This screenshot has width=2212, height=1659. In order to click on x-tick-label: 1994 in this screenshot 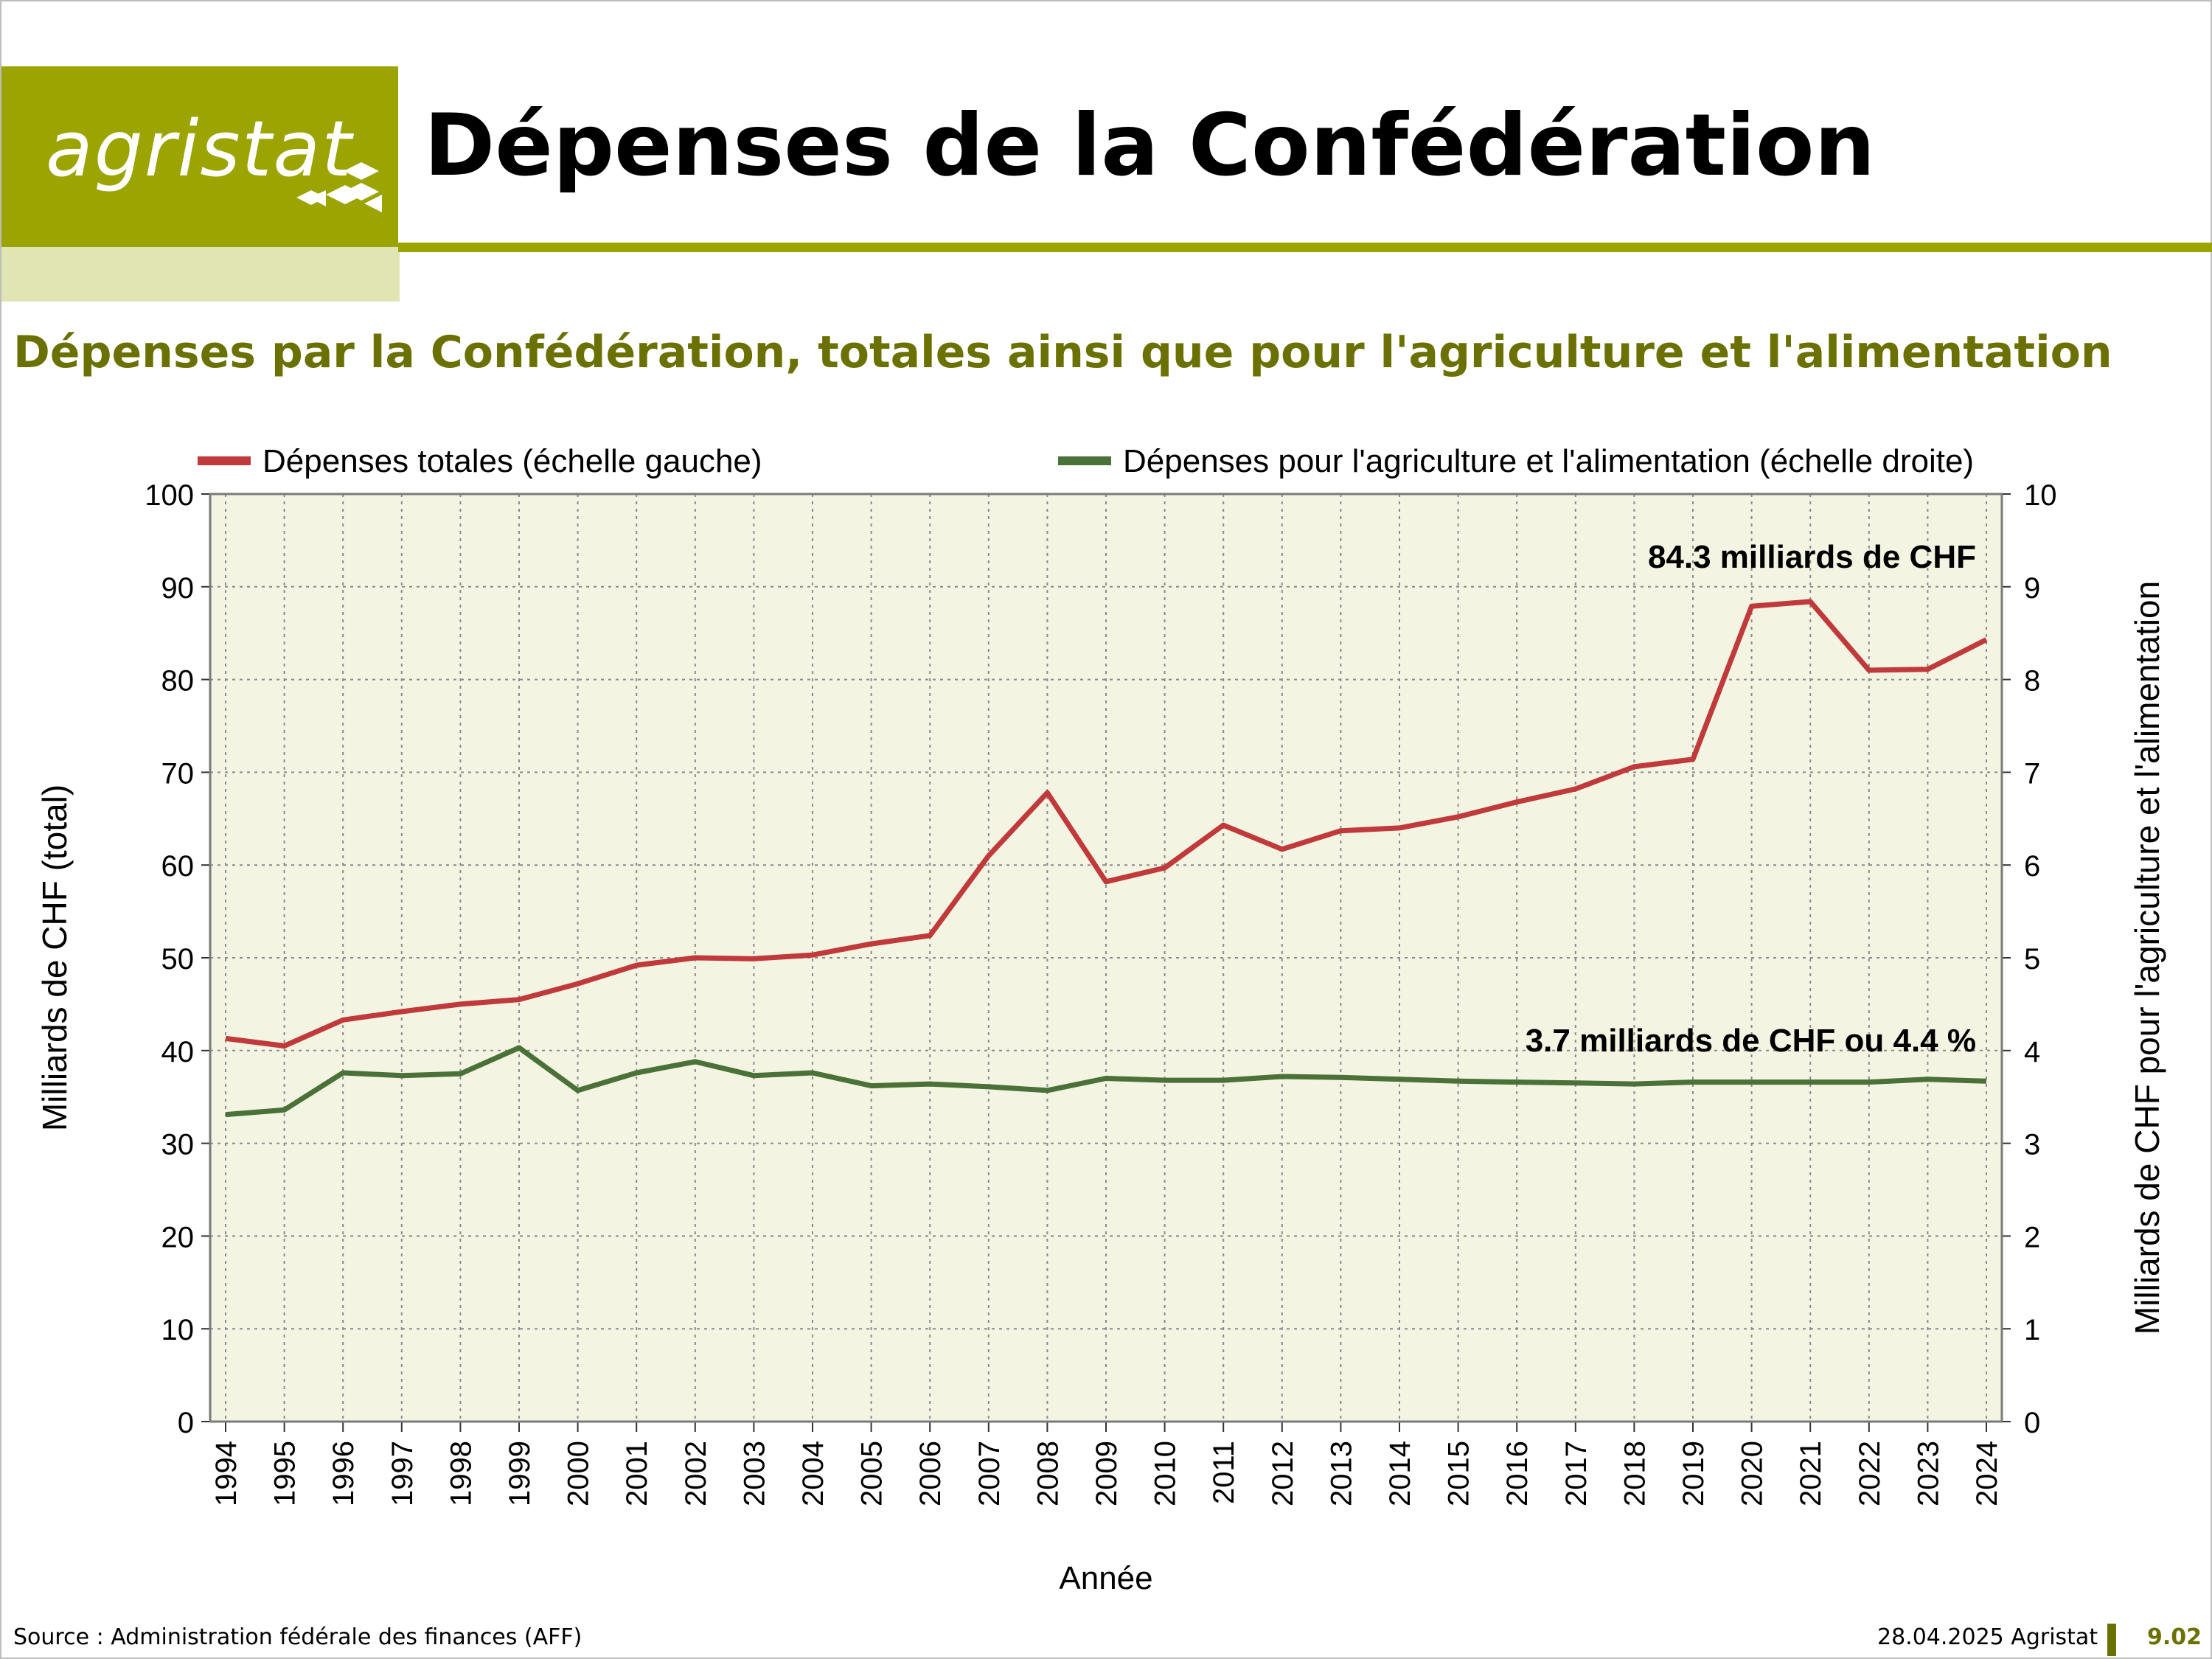, I will do `click(226, 1473)`.